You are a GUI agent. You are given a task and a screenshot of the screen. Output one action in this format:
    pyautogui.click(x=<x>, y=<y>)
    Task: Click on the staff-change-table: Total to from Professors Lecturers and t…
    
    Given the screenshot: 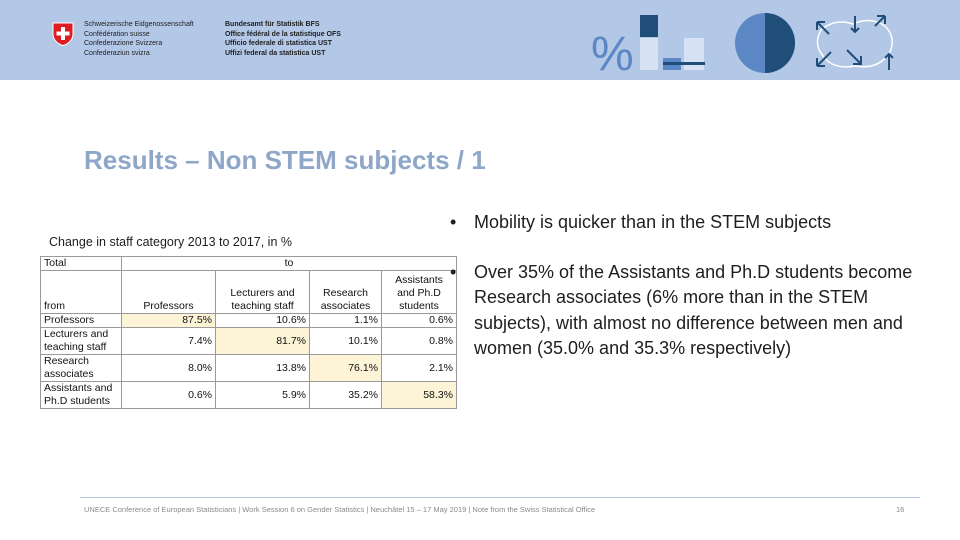 What is the action you would take?
    pyautogui.click(x=248, y=332)
    